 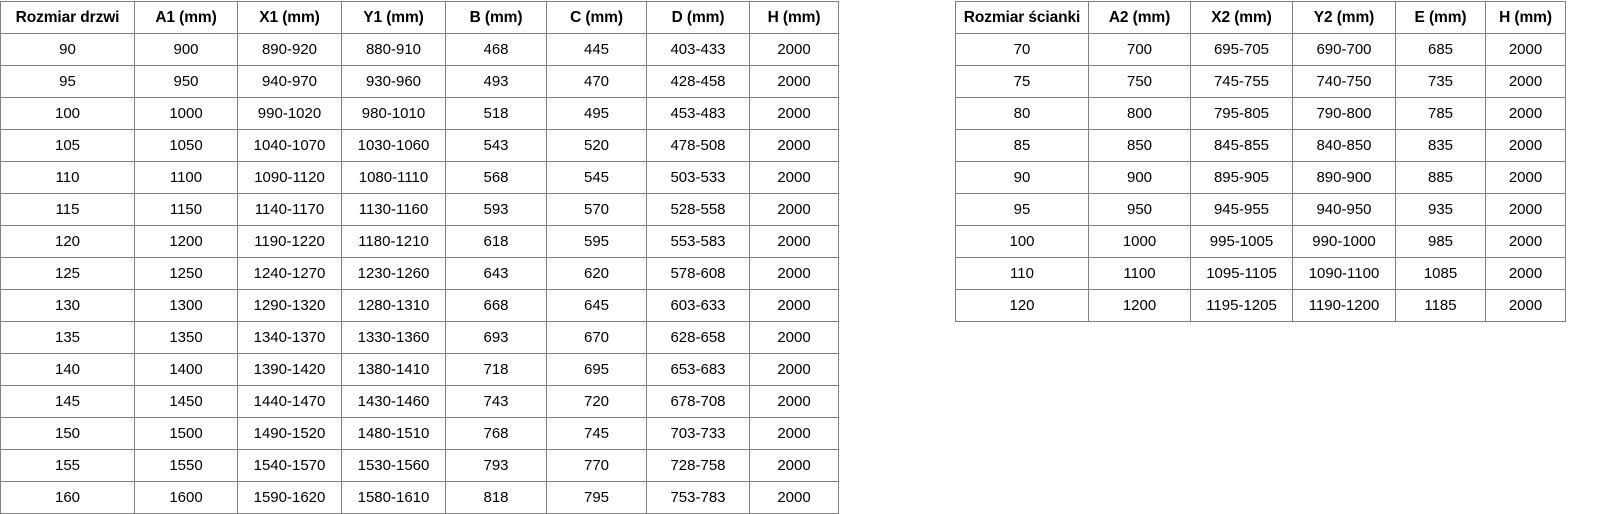 What do you see at coordinates (1241, 113) in the screenshot?
I see `table-cell: 795-805` at bounding box center [1241, 113].